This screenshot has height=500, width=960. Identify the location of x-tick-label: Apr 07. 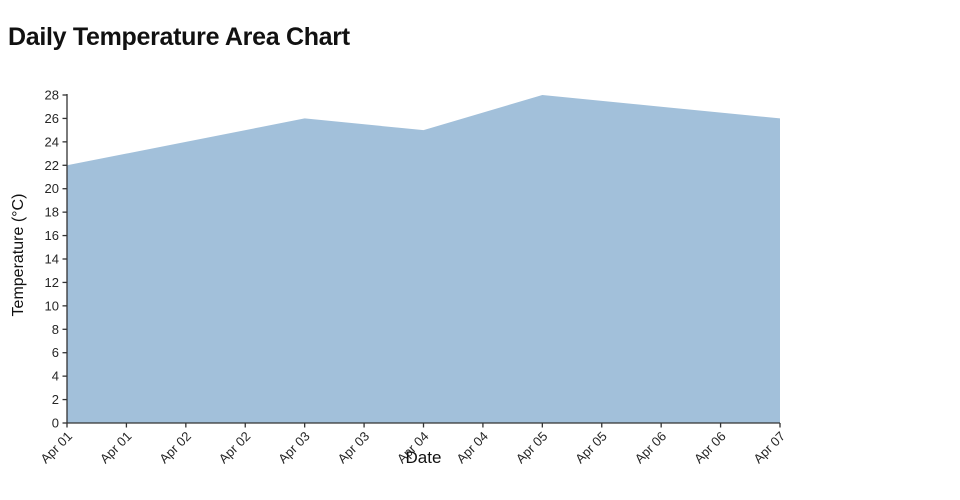
(769, 448).